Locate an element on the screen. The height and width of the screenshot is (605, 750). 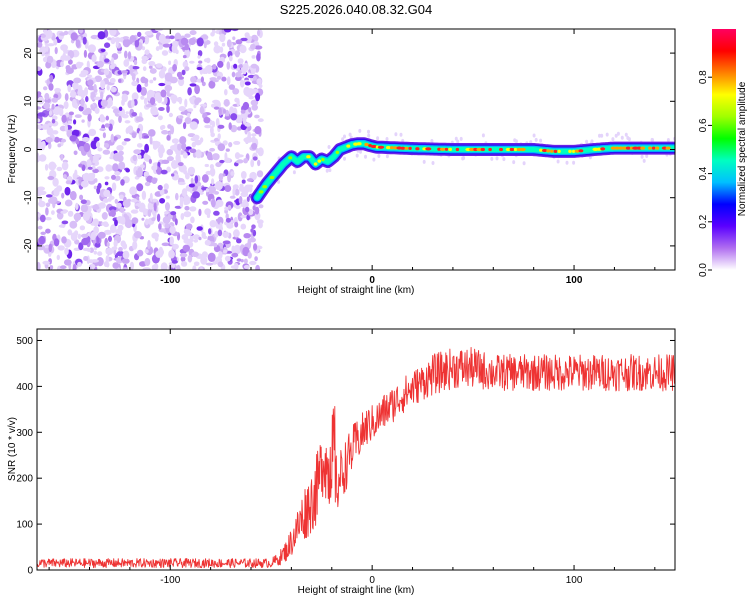
figure-title: S225.2026.040.08.32.G04 is located at coordinates (356, 9).